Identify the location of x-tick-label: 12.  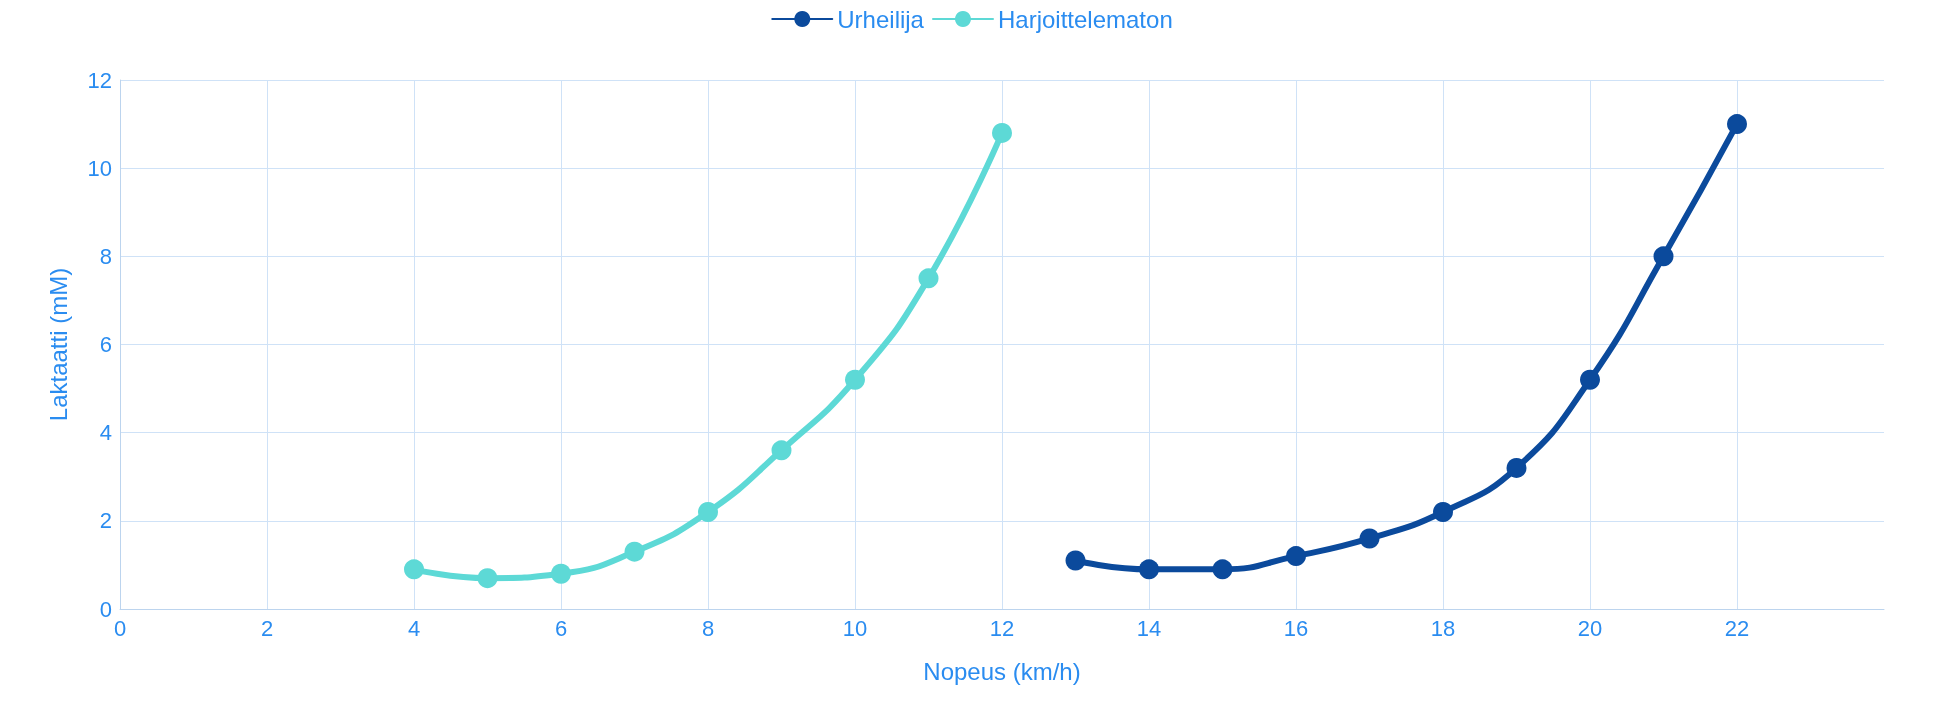
(1002, 628).